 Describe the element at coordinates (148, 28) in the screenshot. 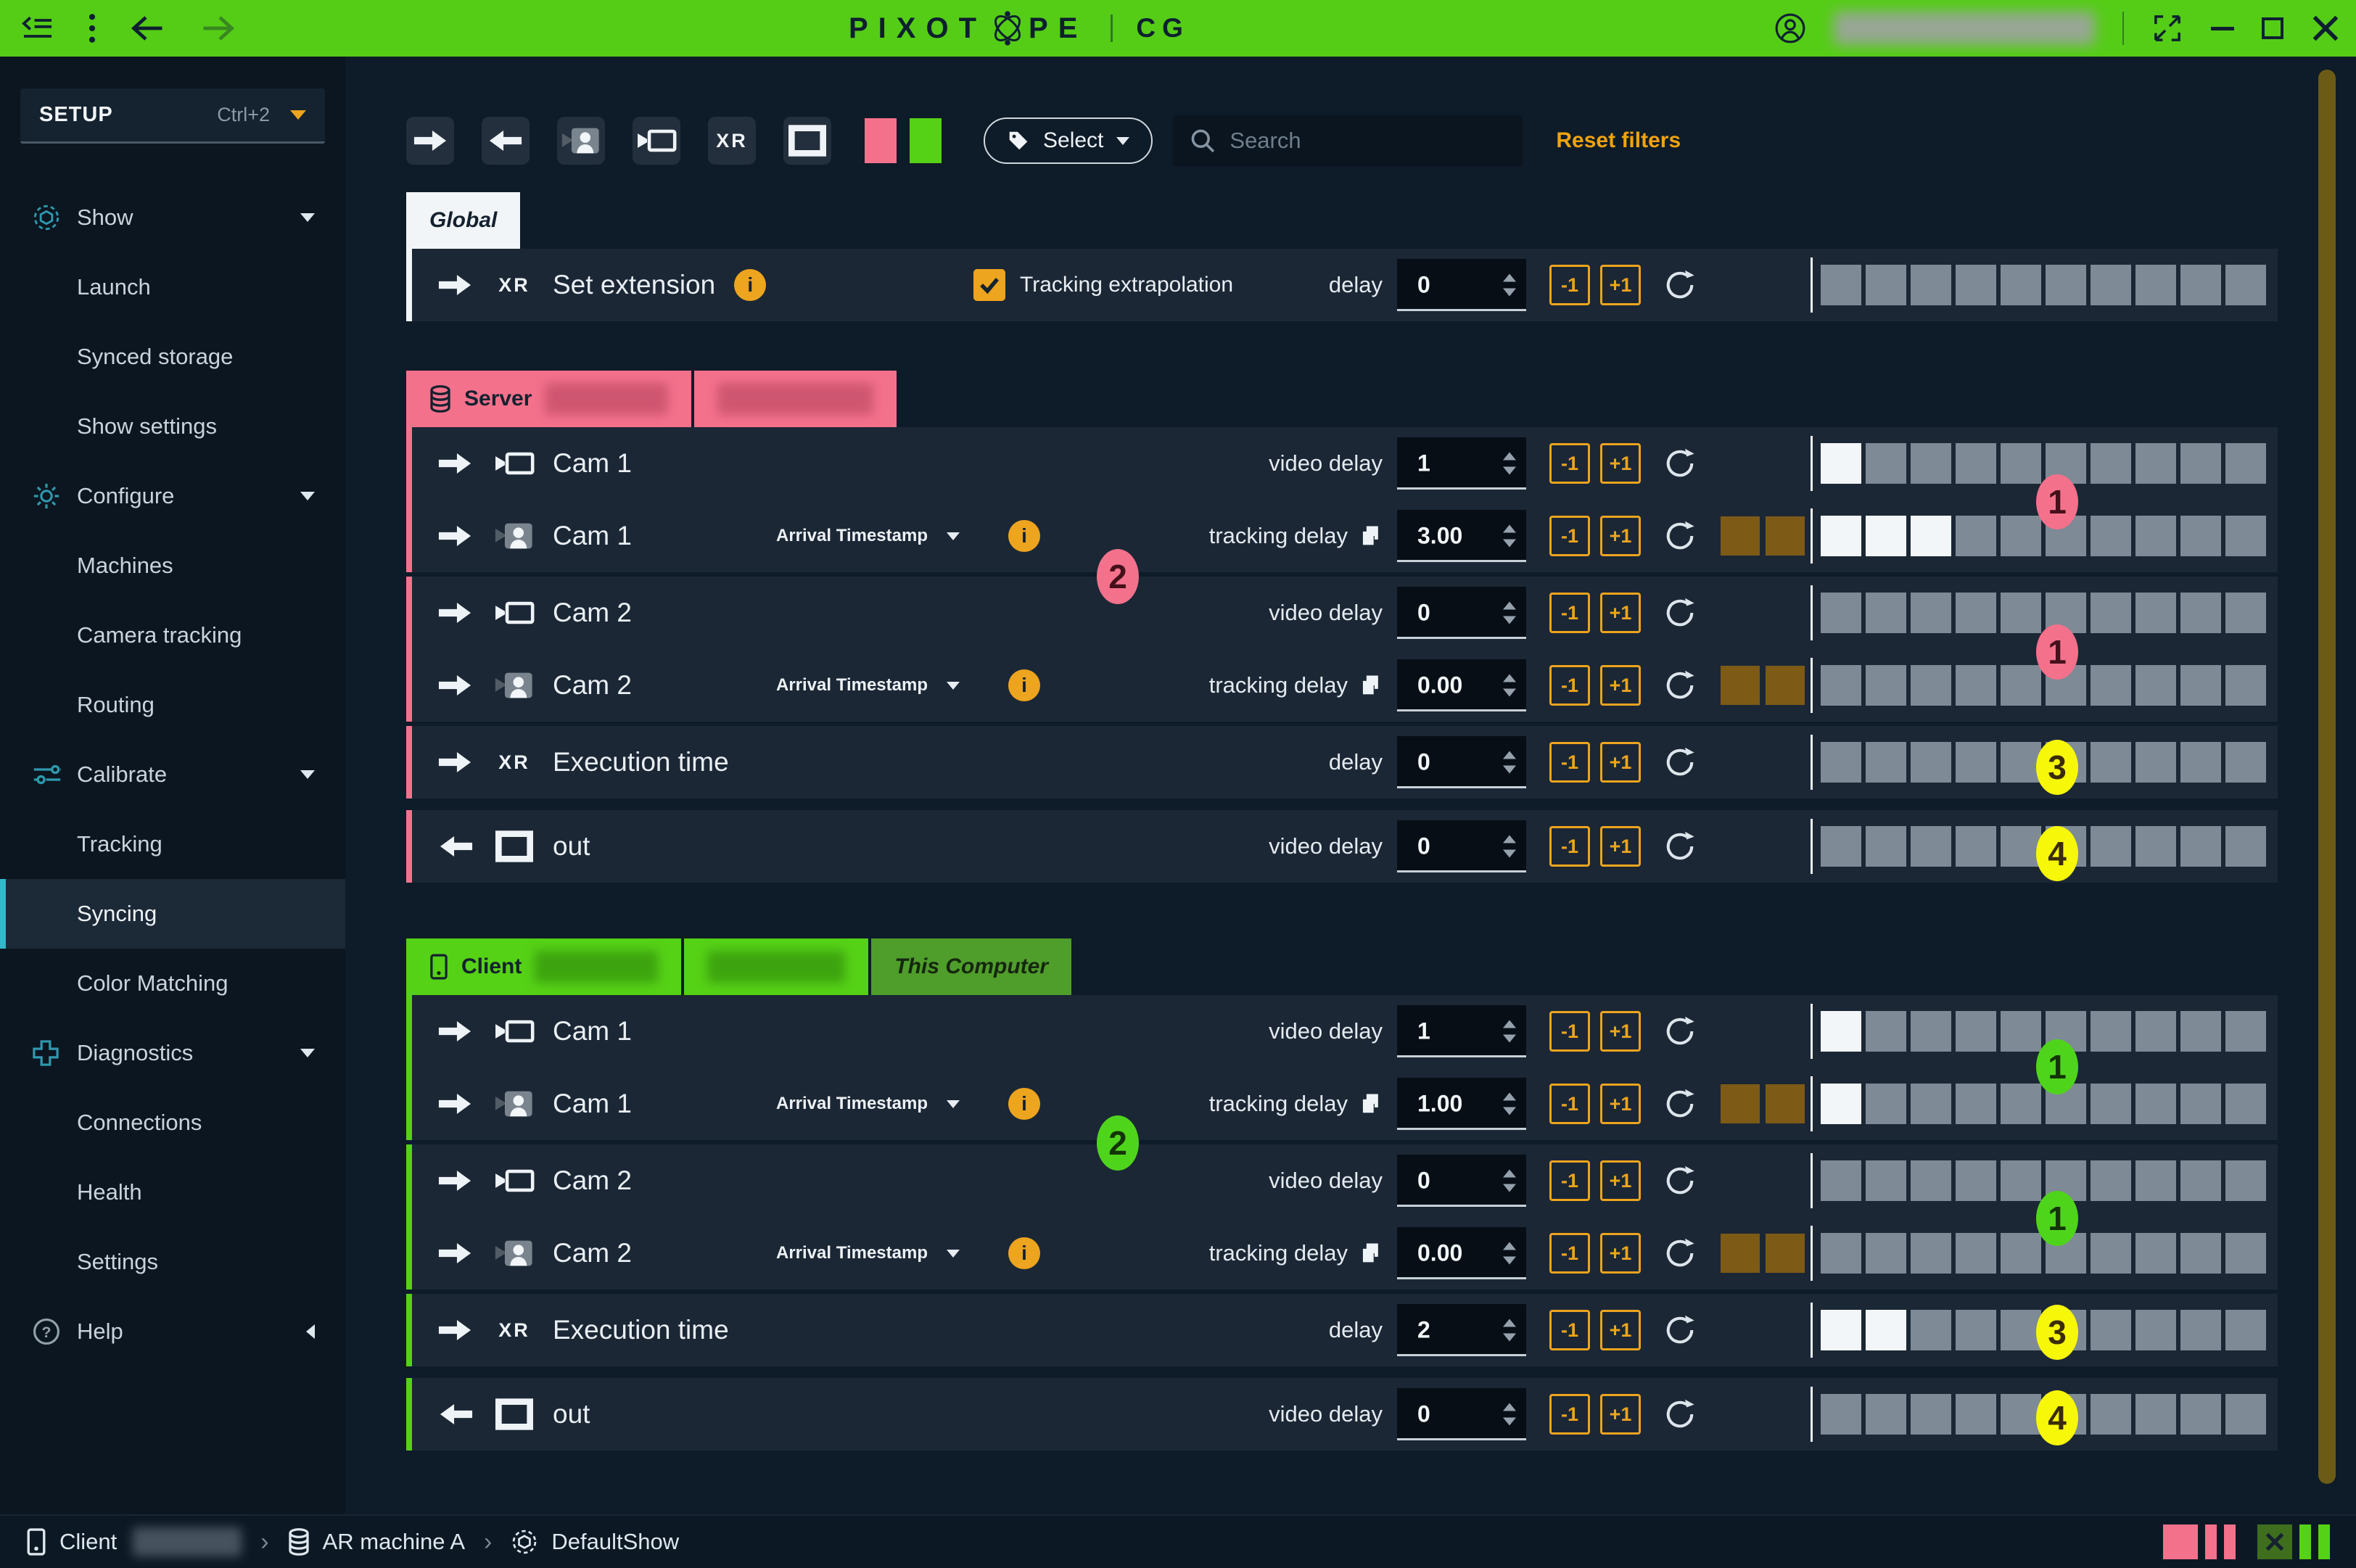

I see `back-arrow-icon` at that location.